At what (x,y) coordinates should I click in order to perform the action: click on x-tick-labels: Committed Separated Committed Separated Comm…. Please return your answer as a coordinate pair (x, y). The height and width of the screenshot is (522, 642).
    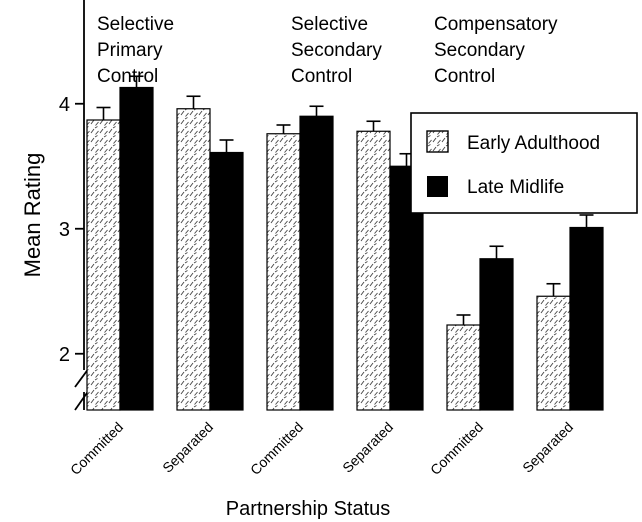
    Looking at the image, I should click on (321, 448).